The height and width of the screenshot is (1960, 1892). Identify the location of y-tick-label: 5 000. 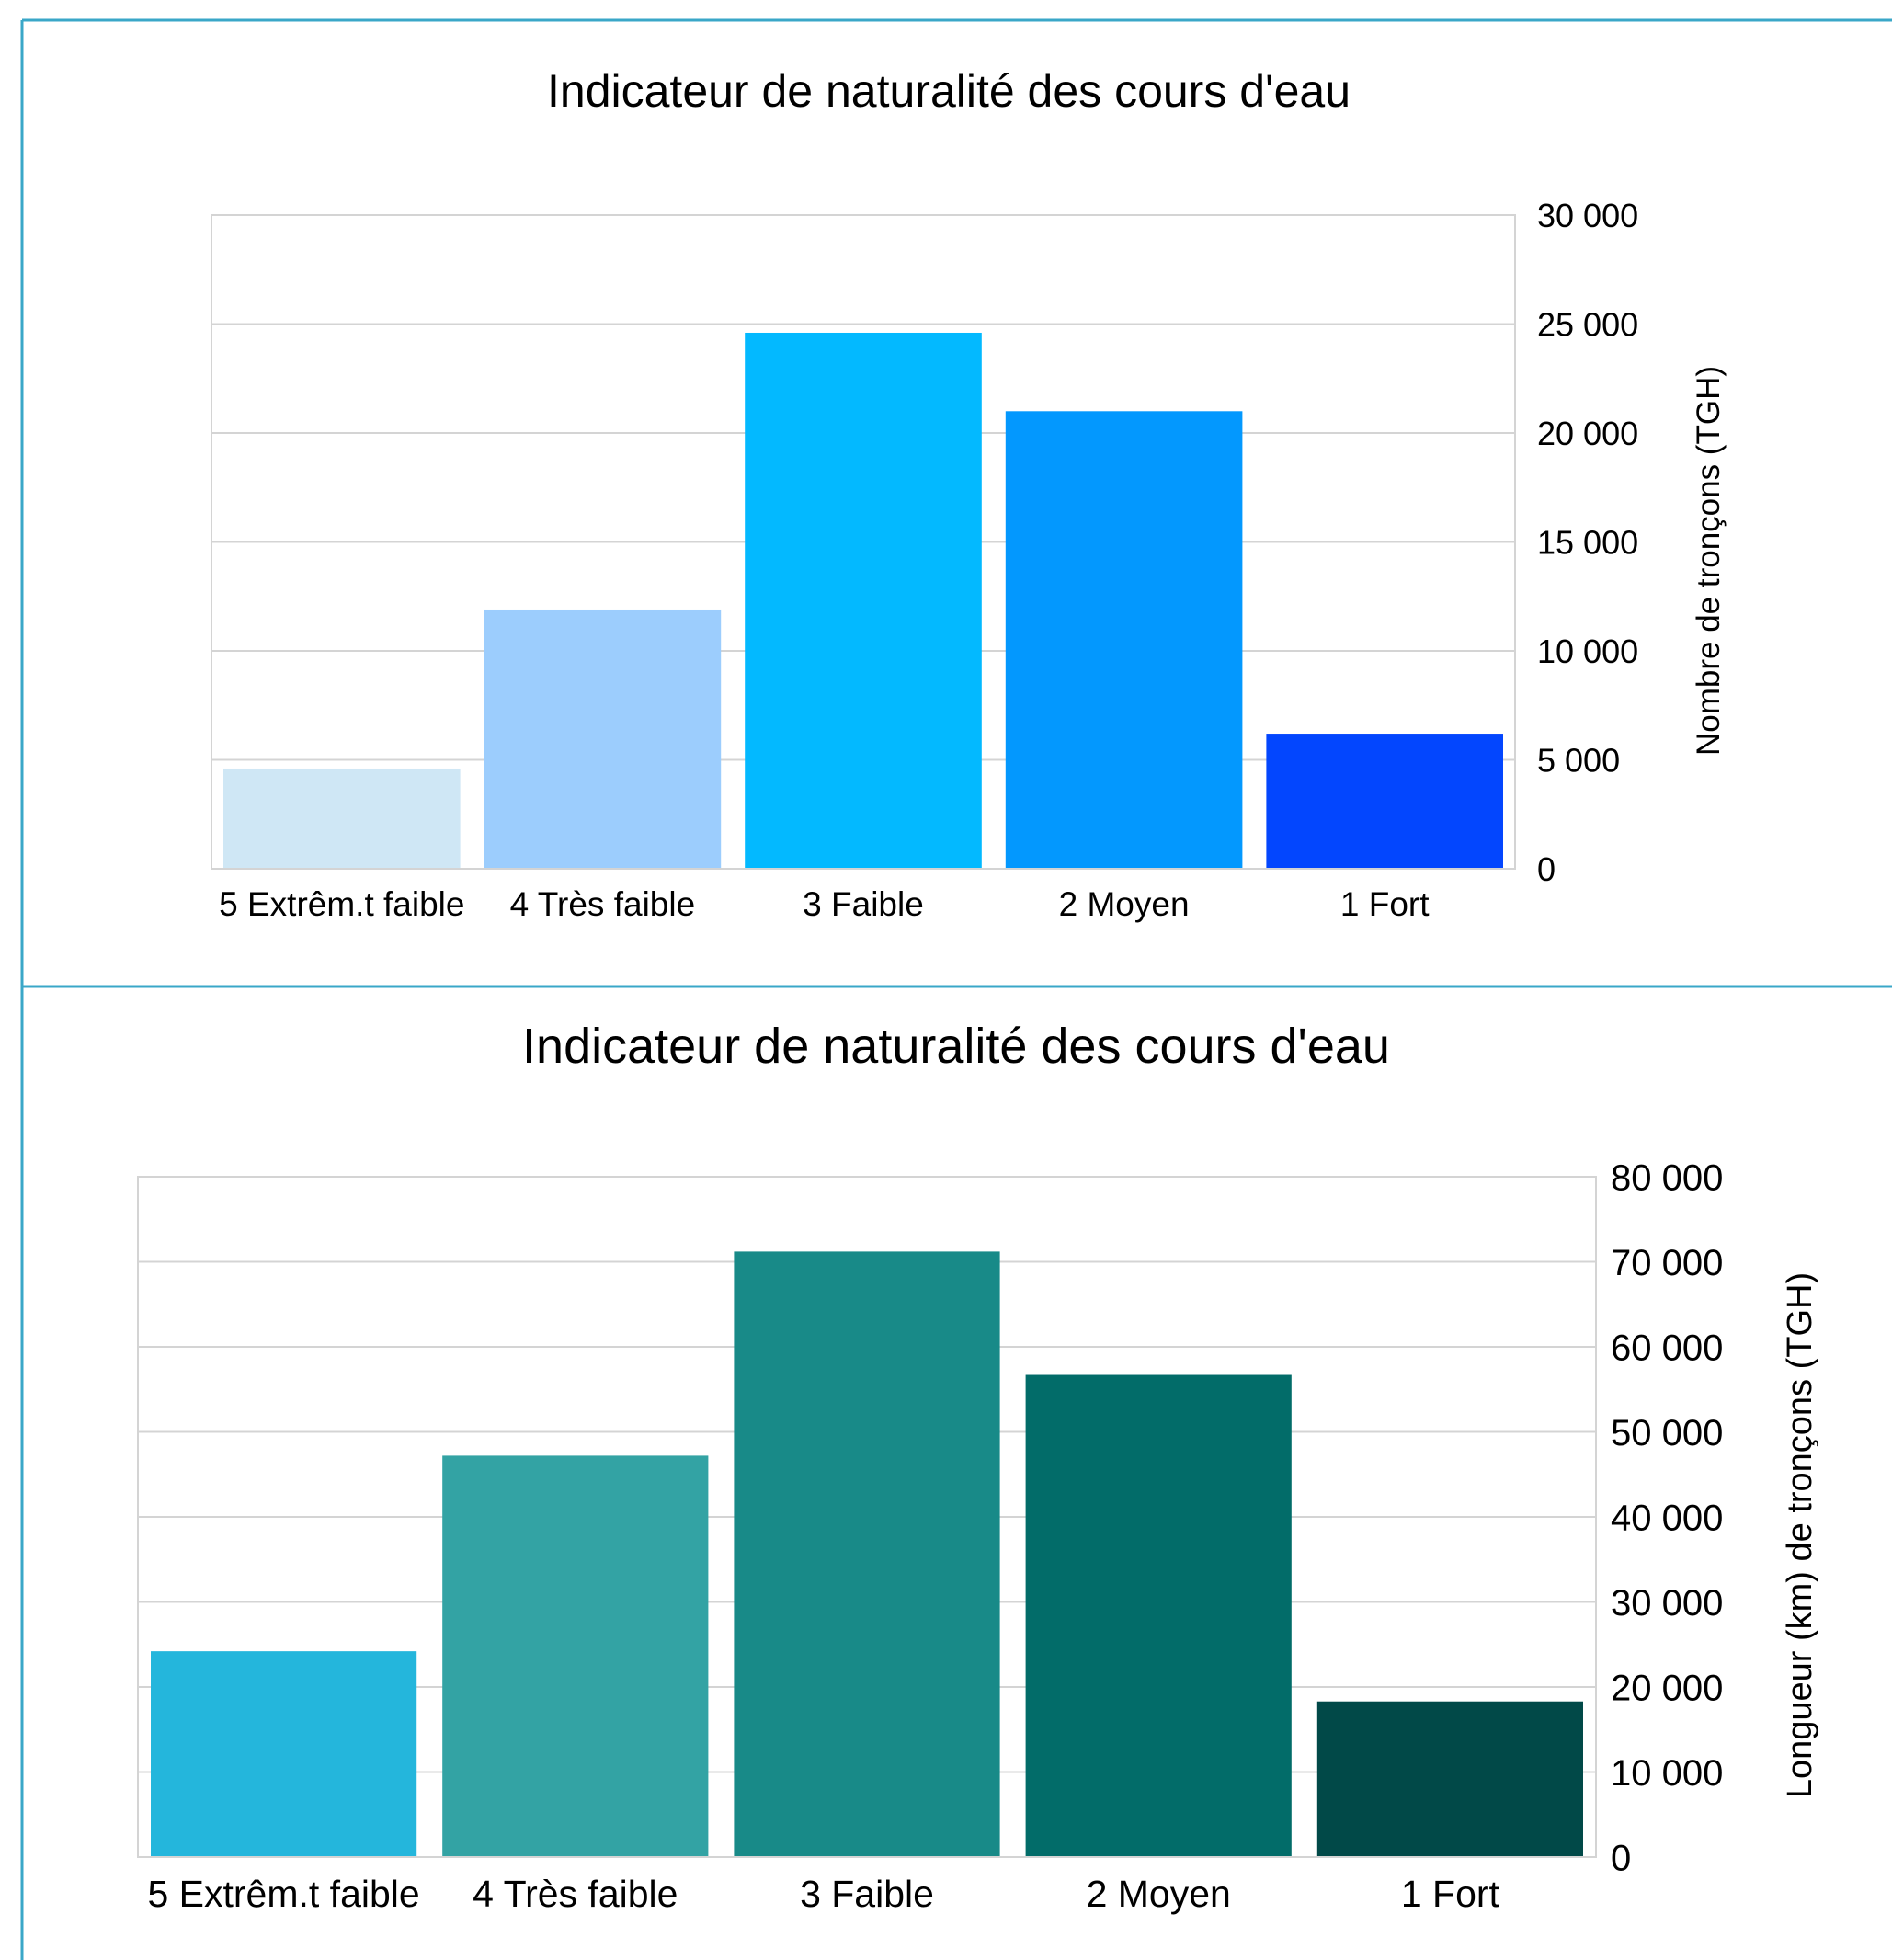
(1579, 760).